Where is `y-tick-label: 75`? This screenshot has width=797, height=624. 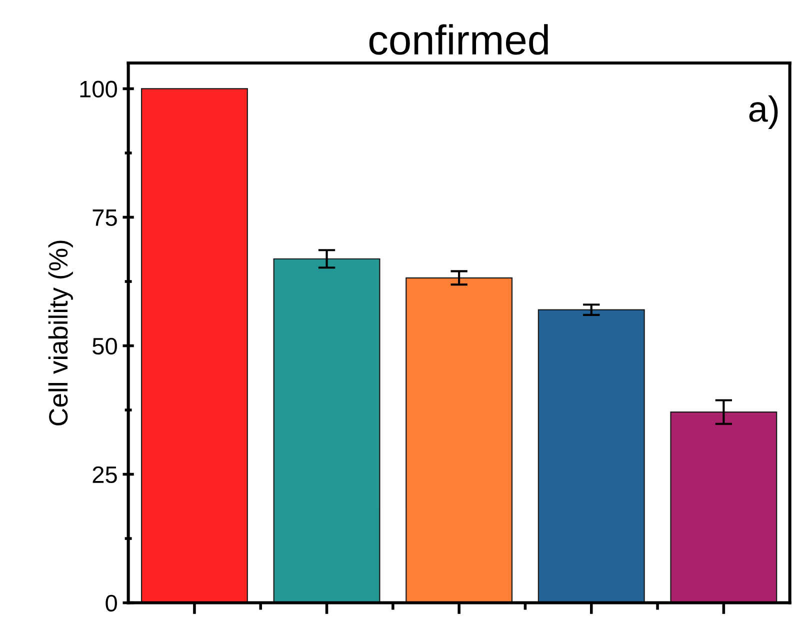 y-tick-label: 75 is located at coordinates (104, 218).